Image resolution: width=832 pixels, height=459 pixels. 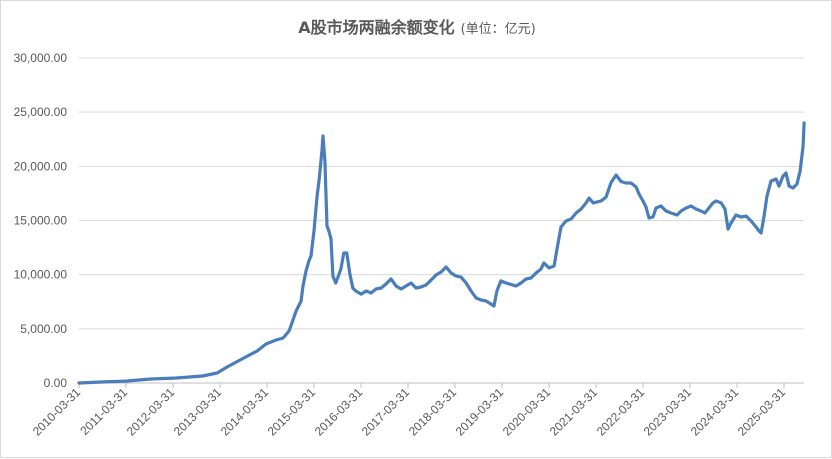 What do you see at coordinates (376, 27) in the screenshot?
I see `chart-title-text: A股市场两融余额变化` at bounding box center [376, 27].